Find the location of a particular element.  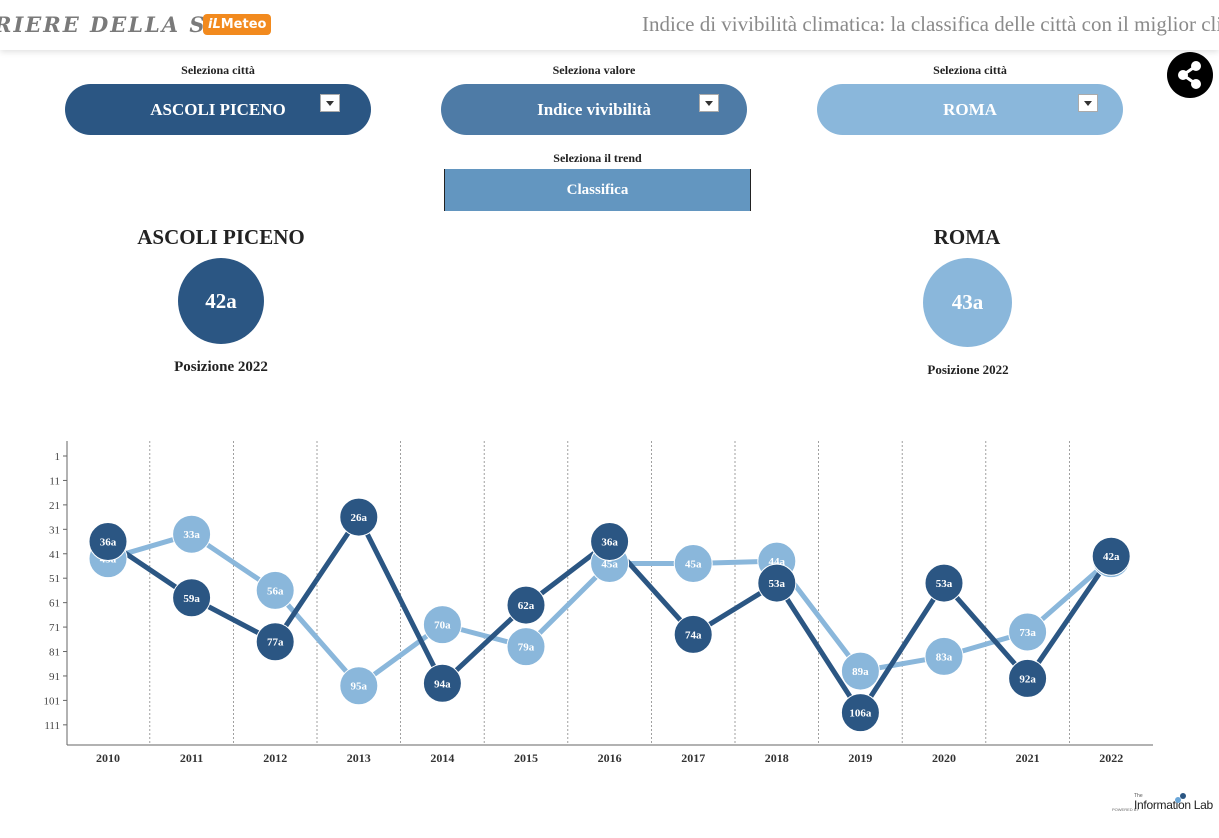

data-label: 26a is located at coordinates (359, 518).